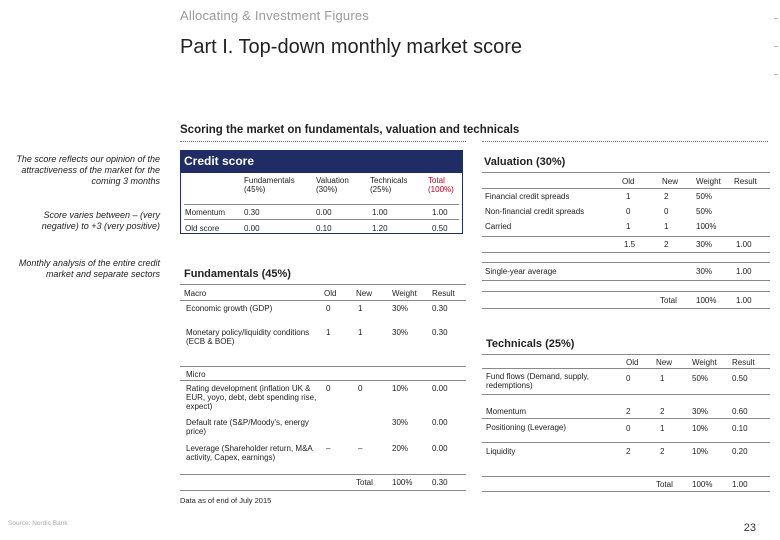 Image resolution: width=780 pixels, height=540 pixels. I want to click on valuation-cell: 30%, so click(704, 244).